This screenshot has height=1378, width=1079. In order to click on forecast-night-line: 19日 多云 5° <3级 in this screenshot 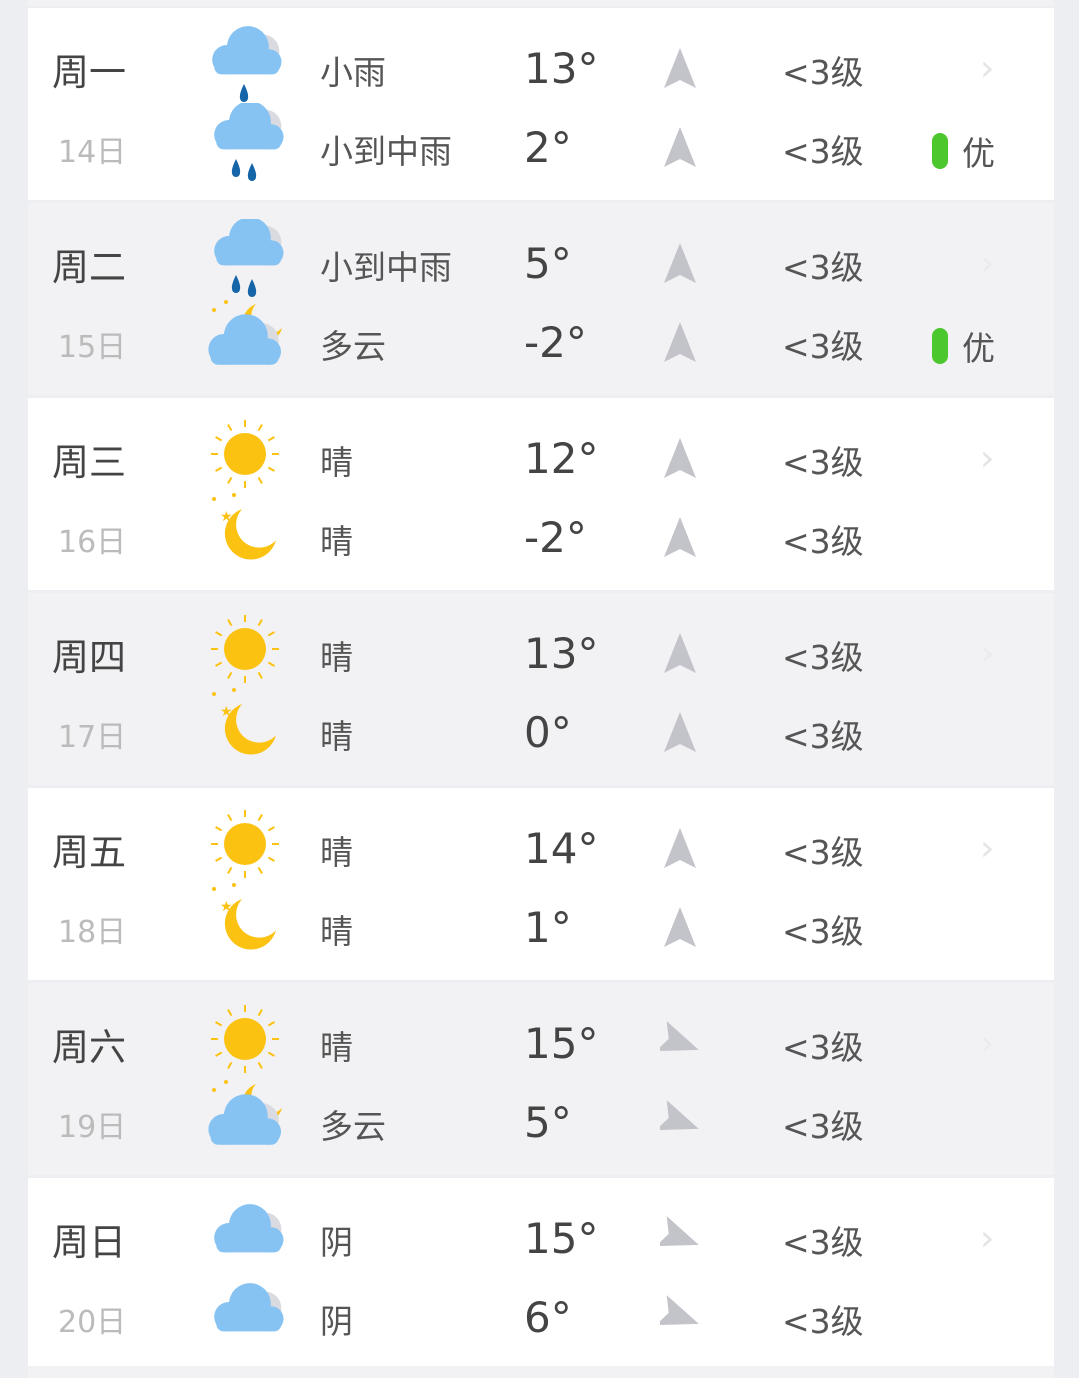, I will do `click(541, 1118)`.